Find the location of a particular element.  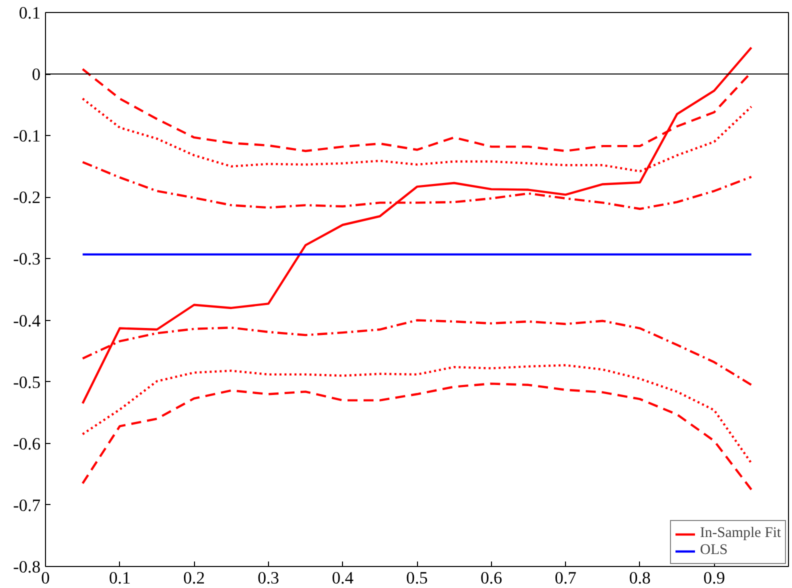

legend-label: OLS is located at coordinates (714, 550).